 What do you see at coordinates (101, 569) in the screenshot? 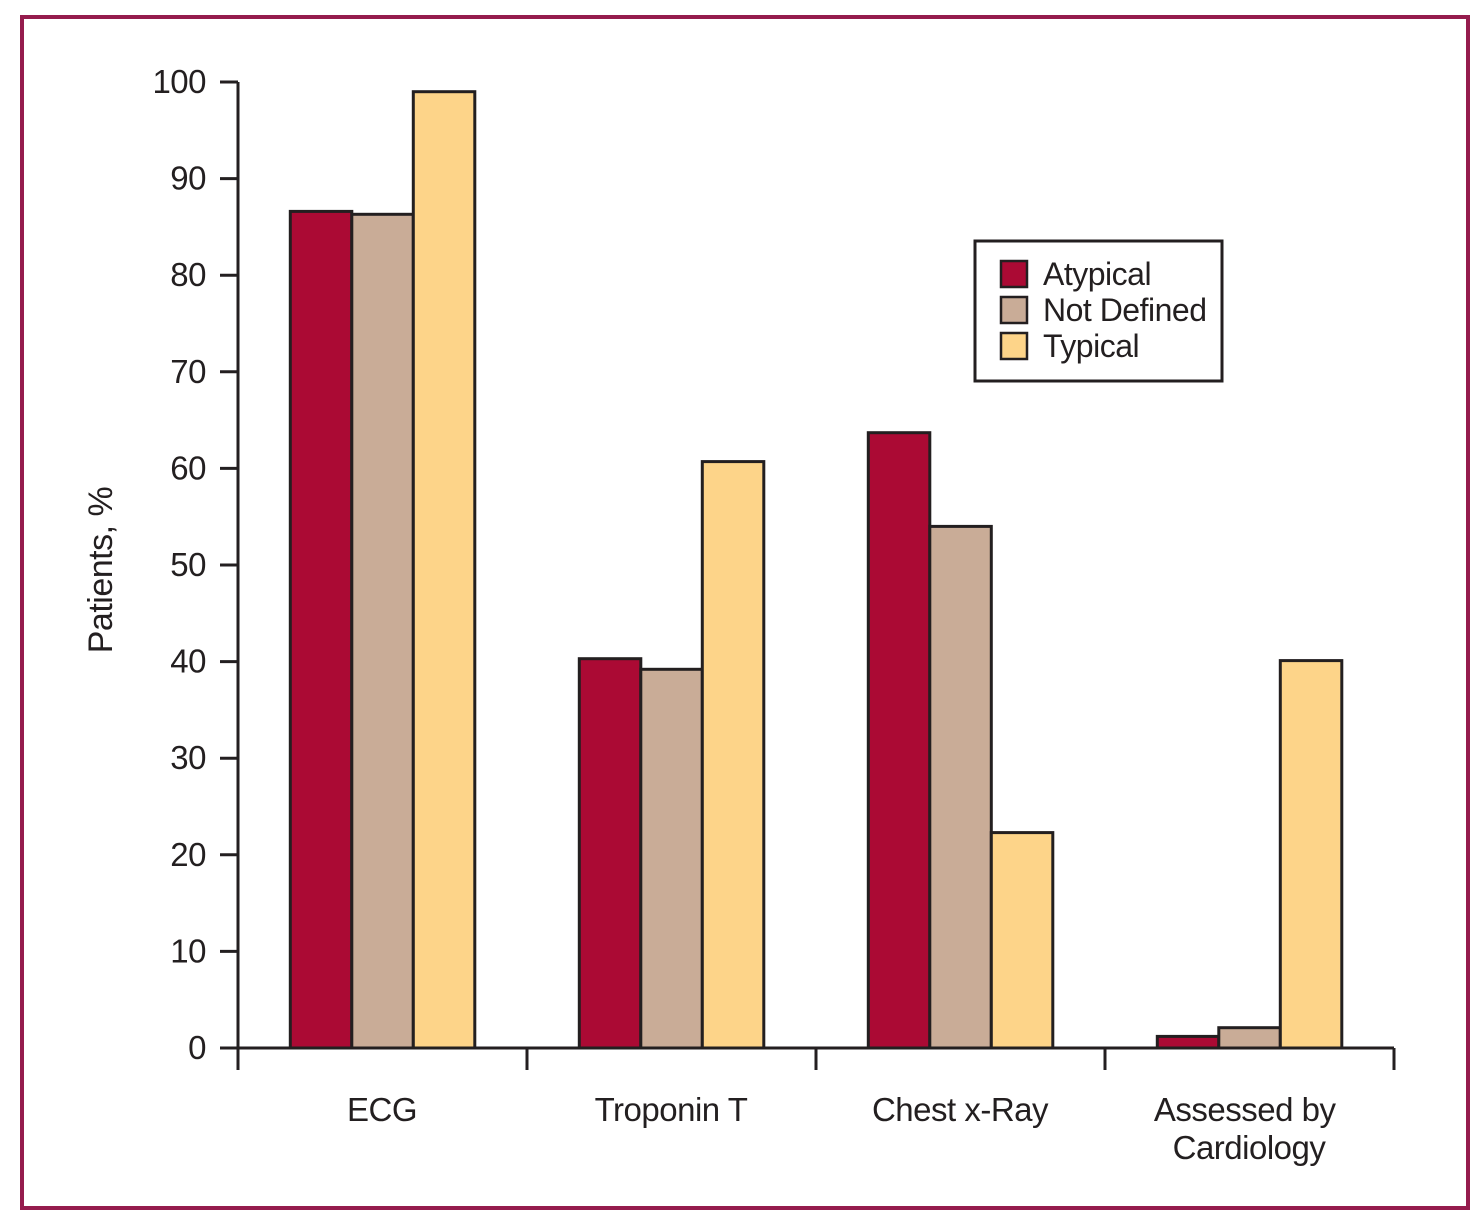
I see `y-axis-title: Patients, %` at bounding box center [101, 569].